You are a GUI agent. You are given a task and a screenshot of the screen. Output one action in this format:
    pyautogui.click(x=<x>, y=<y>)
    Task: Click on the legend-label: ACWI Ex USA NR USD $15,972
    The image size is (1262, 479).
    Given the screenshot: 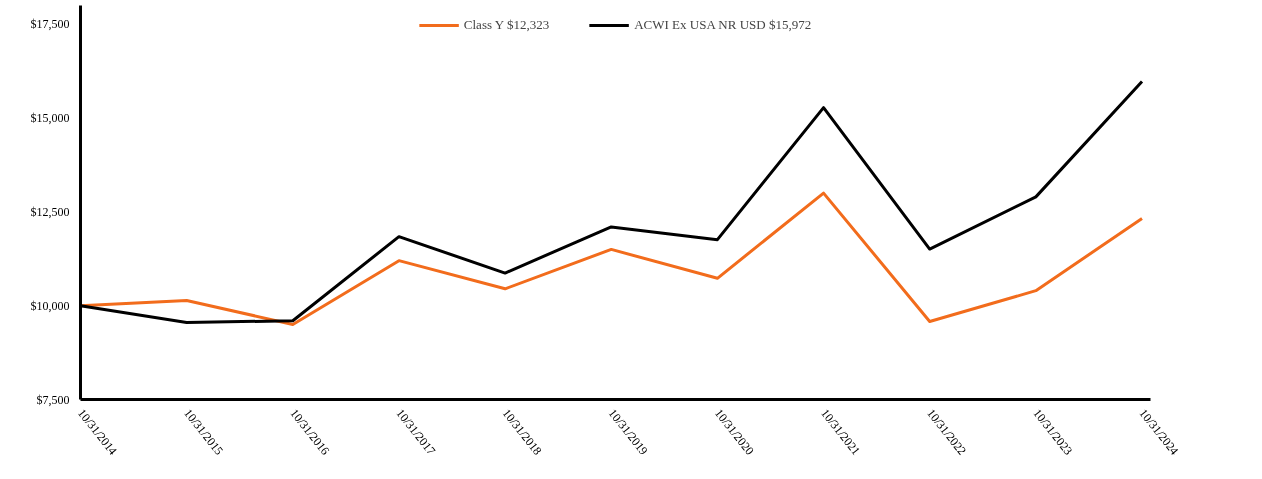 What is the action you would take?
    pyautogui.click(x=723, y=25)
    